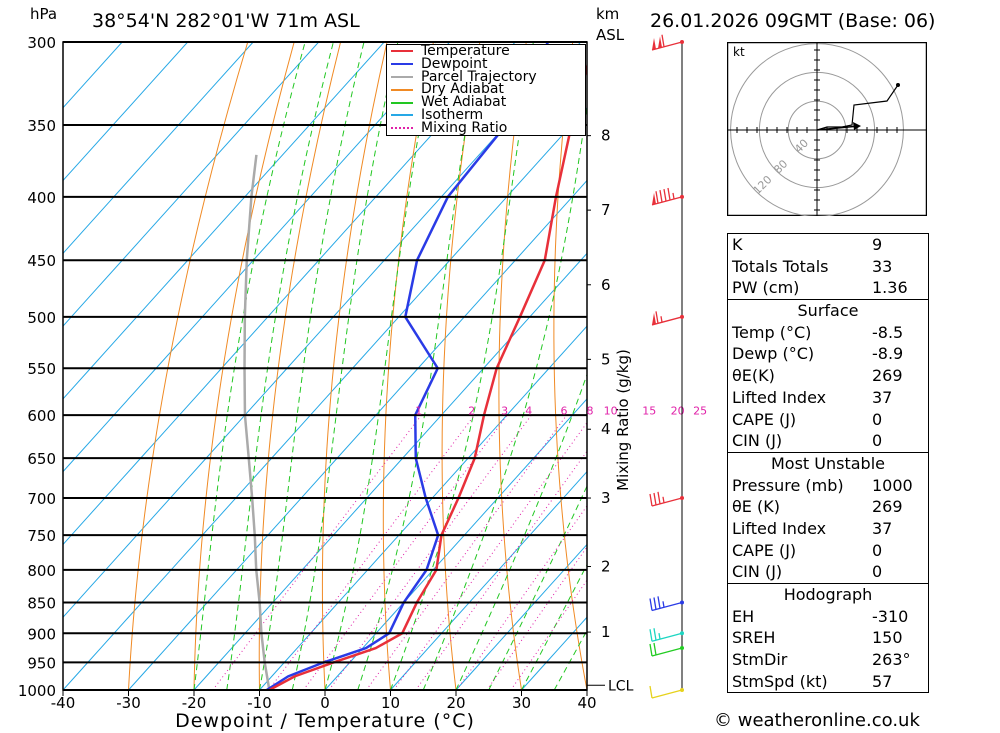 The width and height of the screenshot is (1000, 733). Describe the element at coordinates (418, 411) in the screenshot. I see `mixing-ratio-label: 1` at that location.